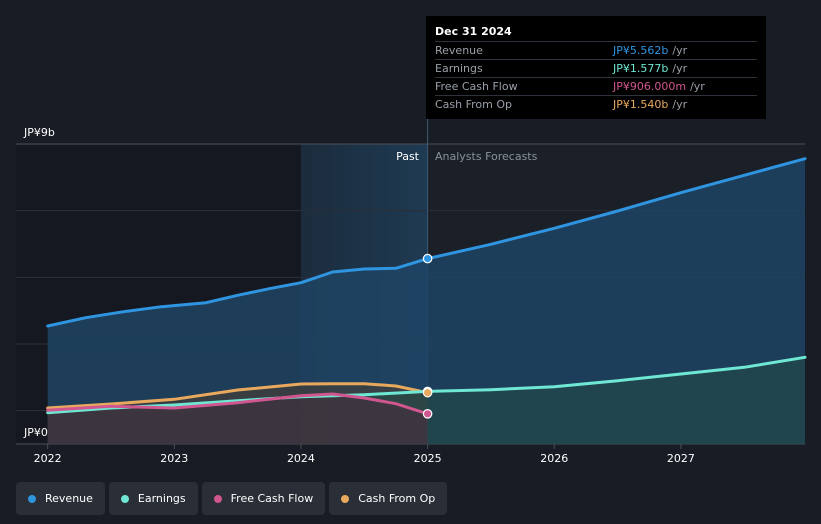 The width and height of the screenshot is (821, 524). I want to click on cash-from-op-marker, so click(427, 392).